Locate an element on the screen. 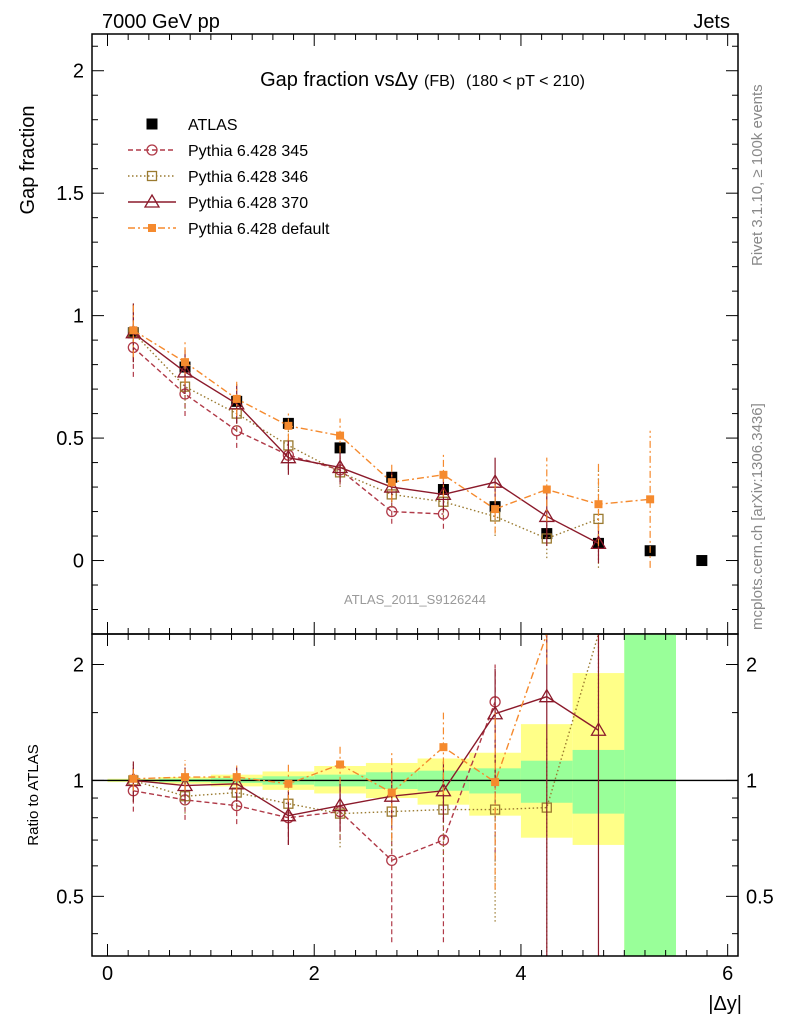 The width and height of the screenshot is (786, 1024). ratio-y-tick-label: 1 is located at coordinates (78, 781).